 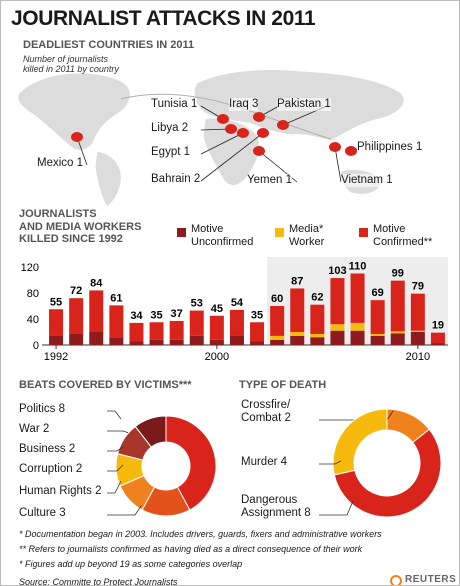 I want to click on x-tick-label: 2000, so click(x=217, y=357).